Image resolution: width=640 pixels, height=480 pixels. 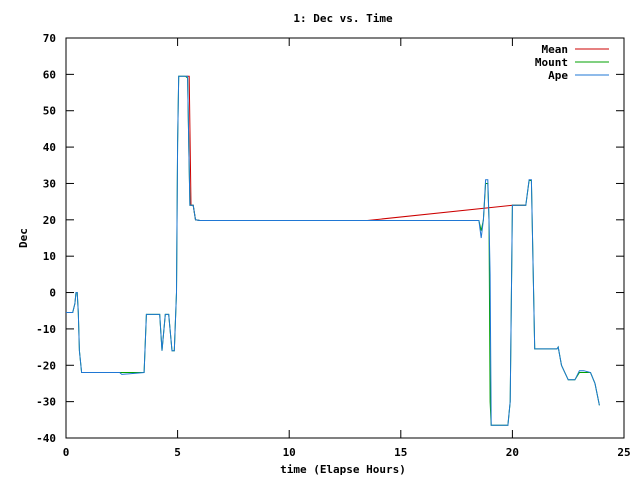 I want to click on y-tick-label: -10, so click(x=46, y=329).